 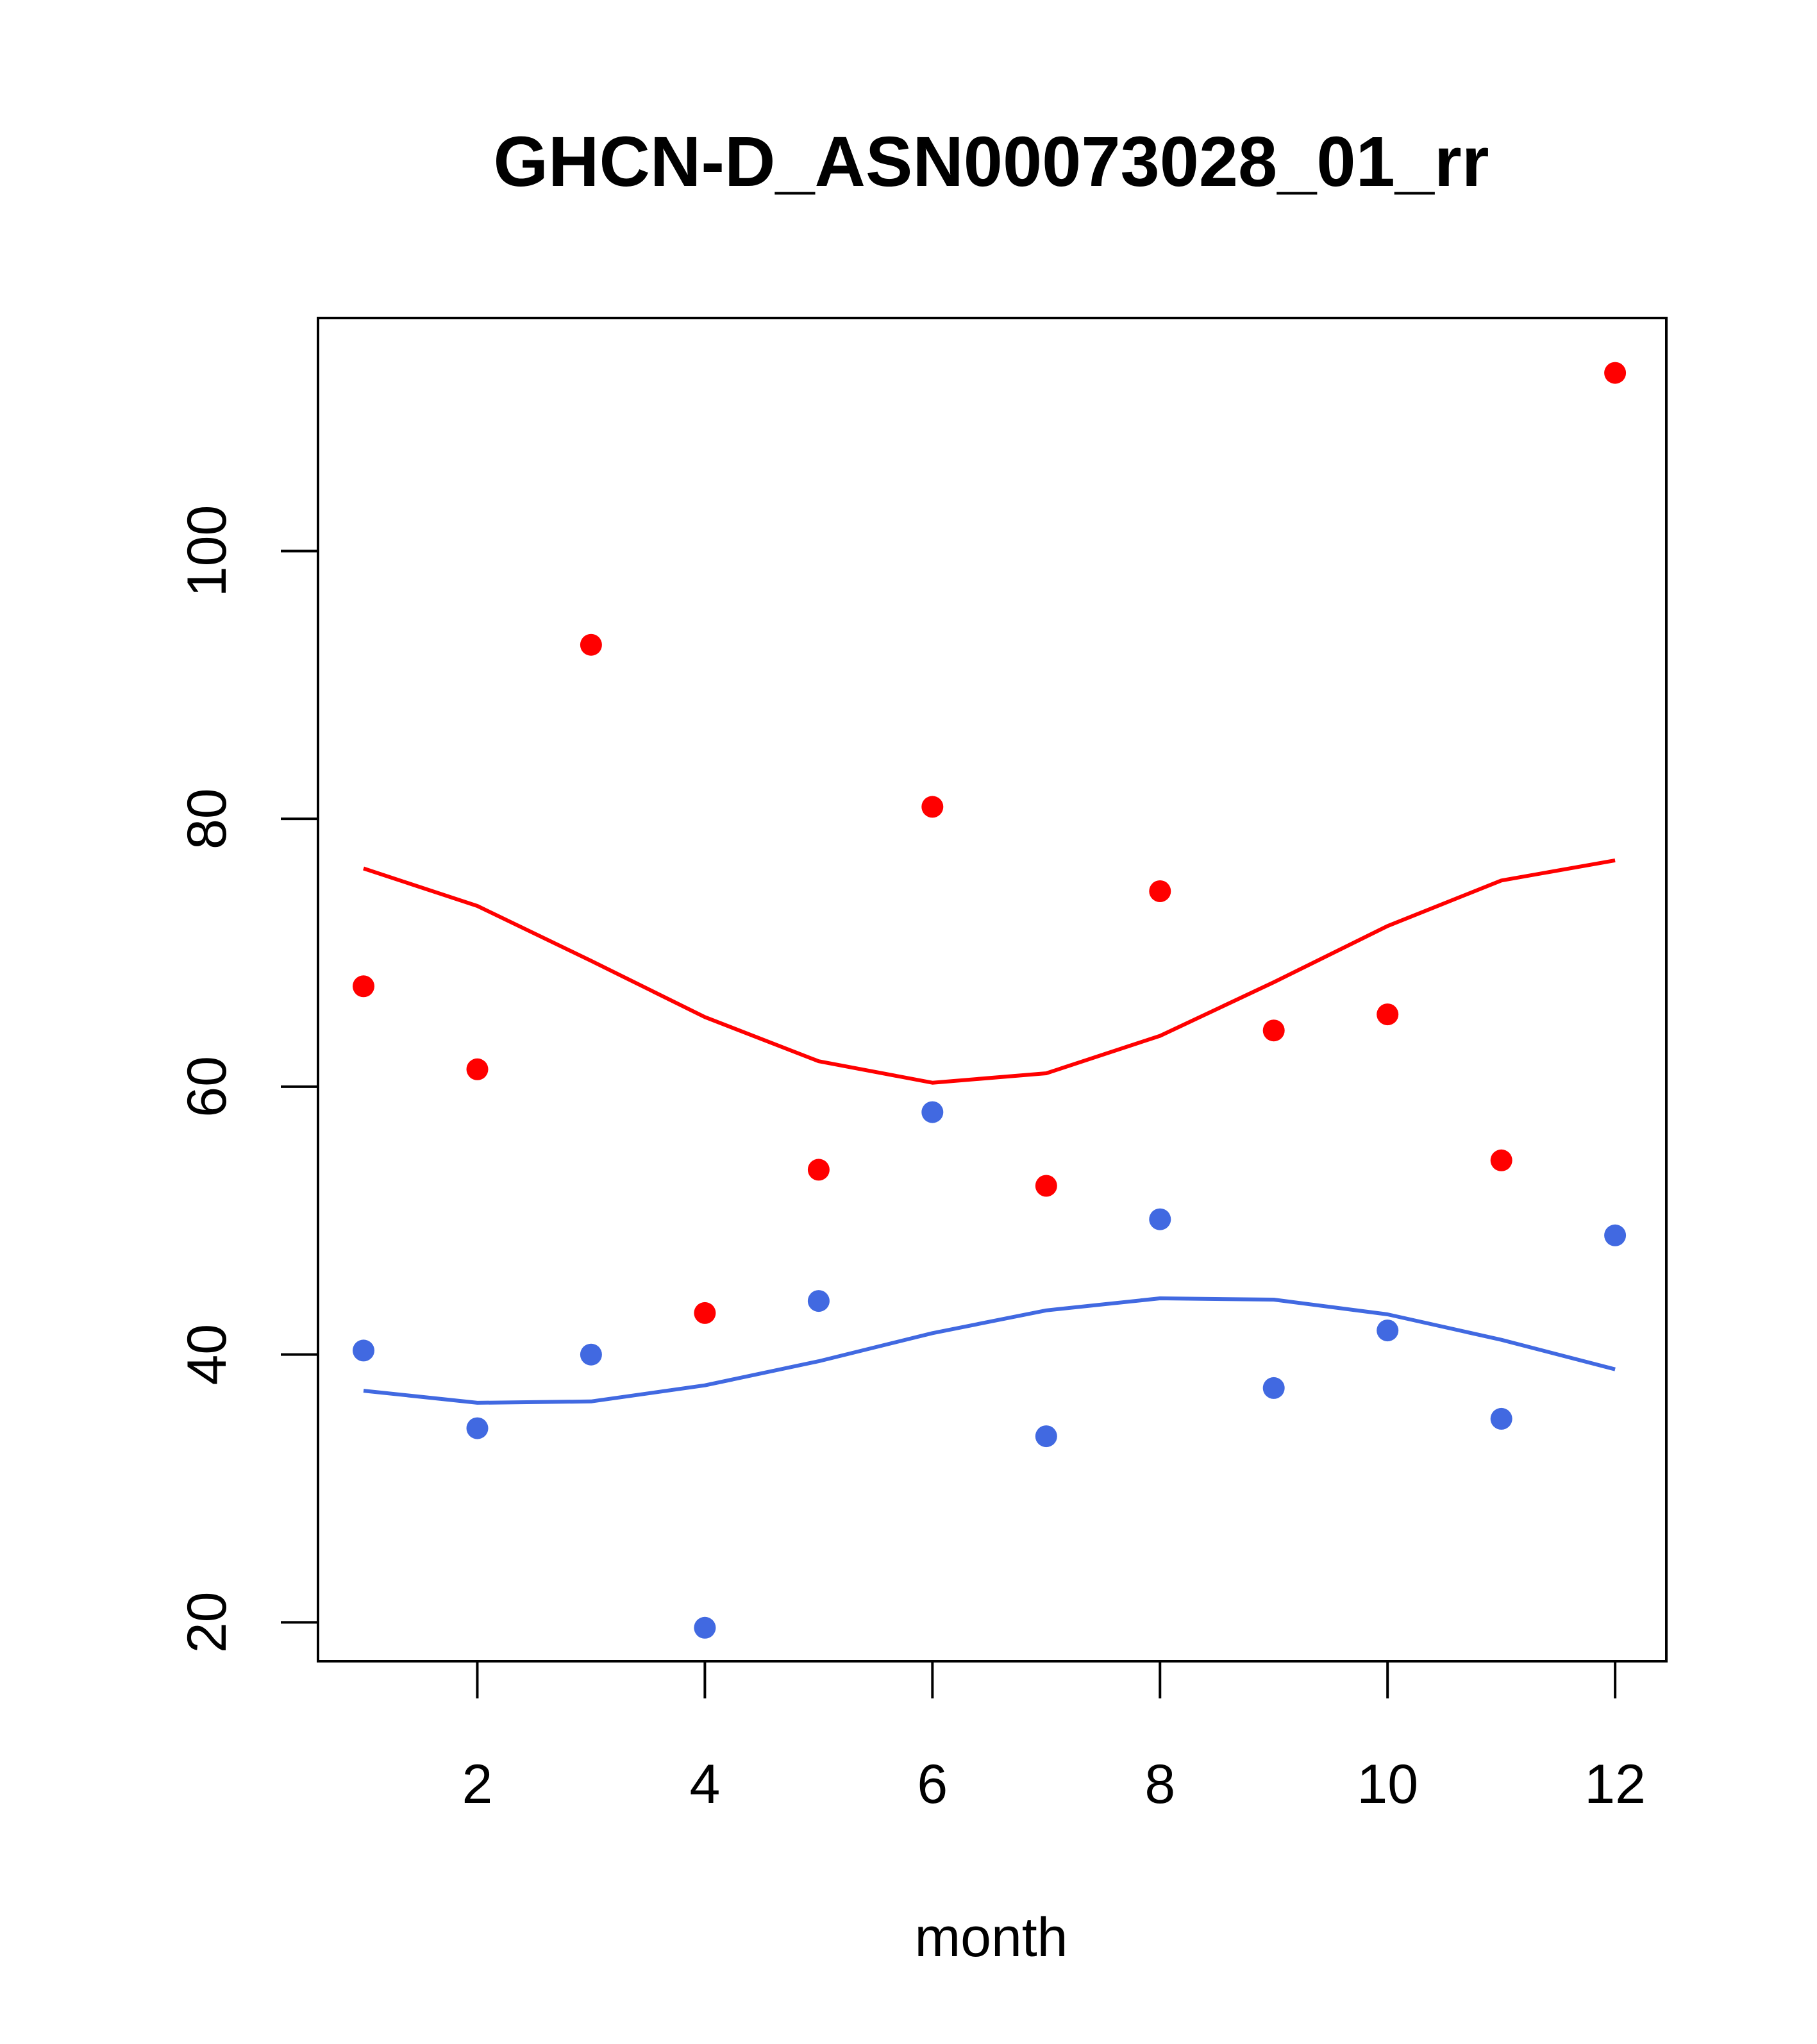 What do you see at coordinates (991, 161) in the screenshot?
I see `chart-title: GHCN-D_ASN00073028_01_rr` at bounding box center [991, 161].